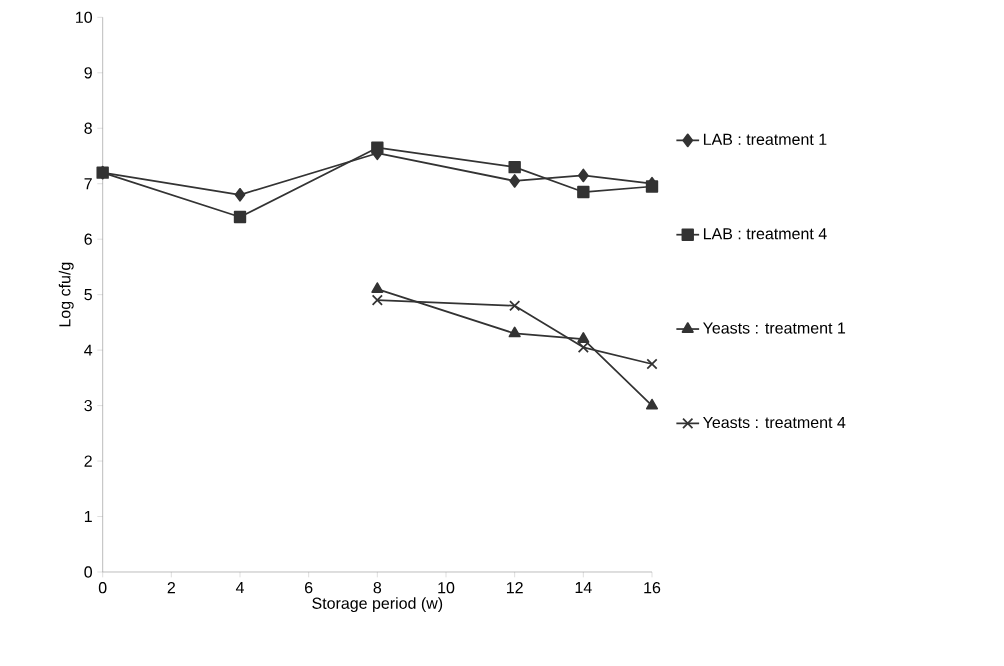  Describe the element at coordinates (765, 234) in the screenshot. I see `legend-label: LAB : treatment 4` at that location.